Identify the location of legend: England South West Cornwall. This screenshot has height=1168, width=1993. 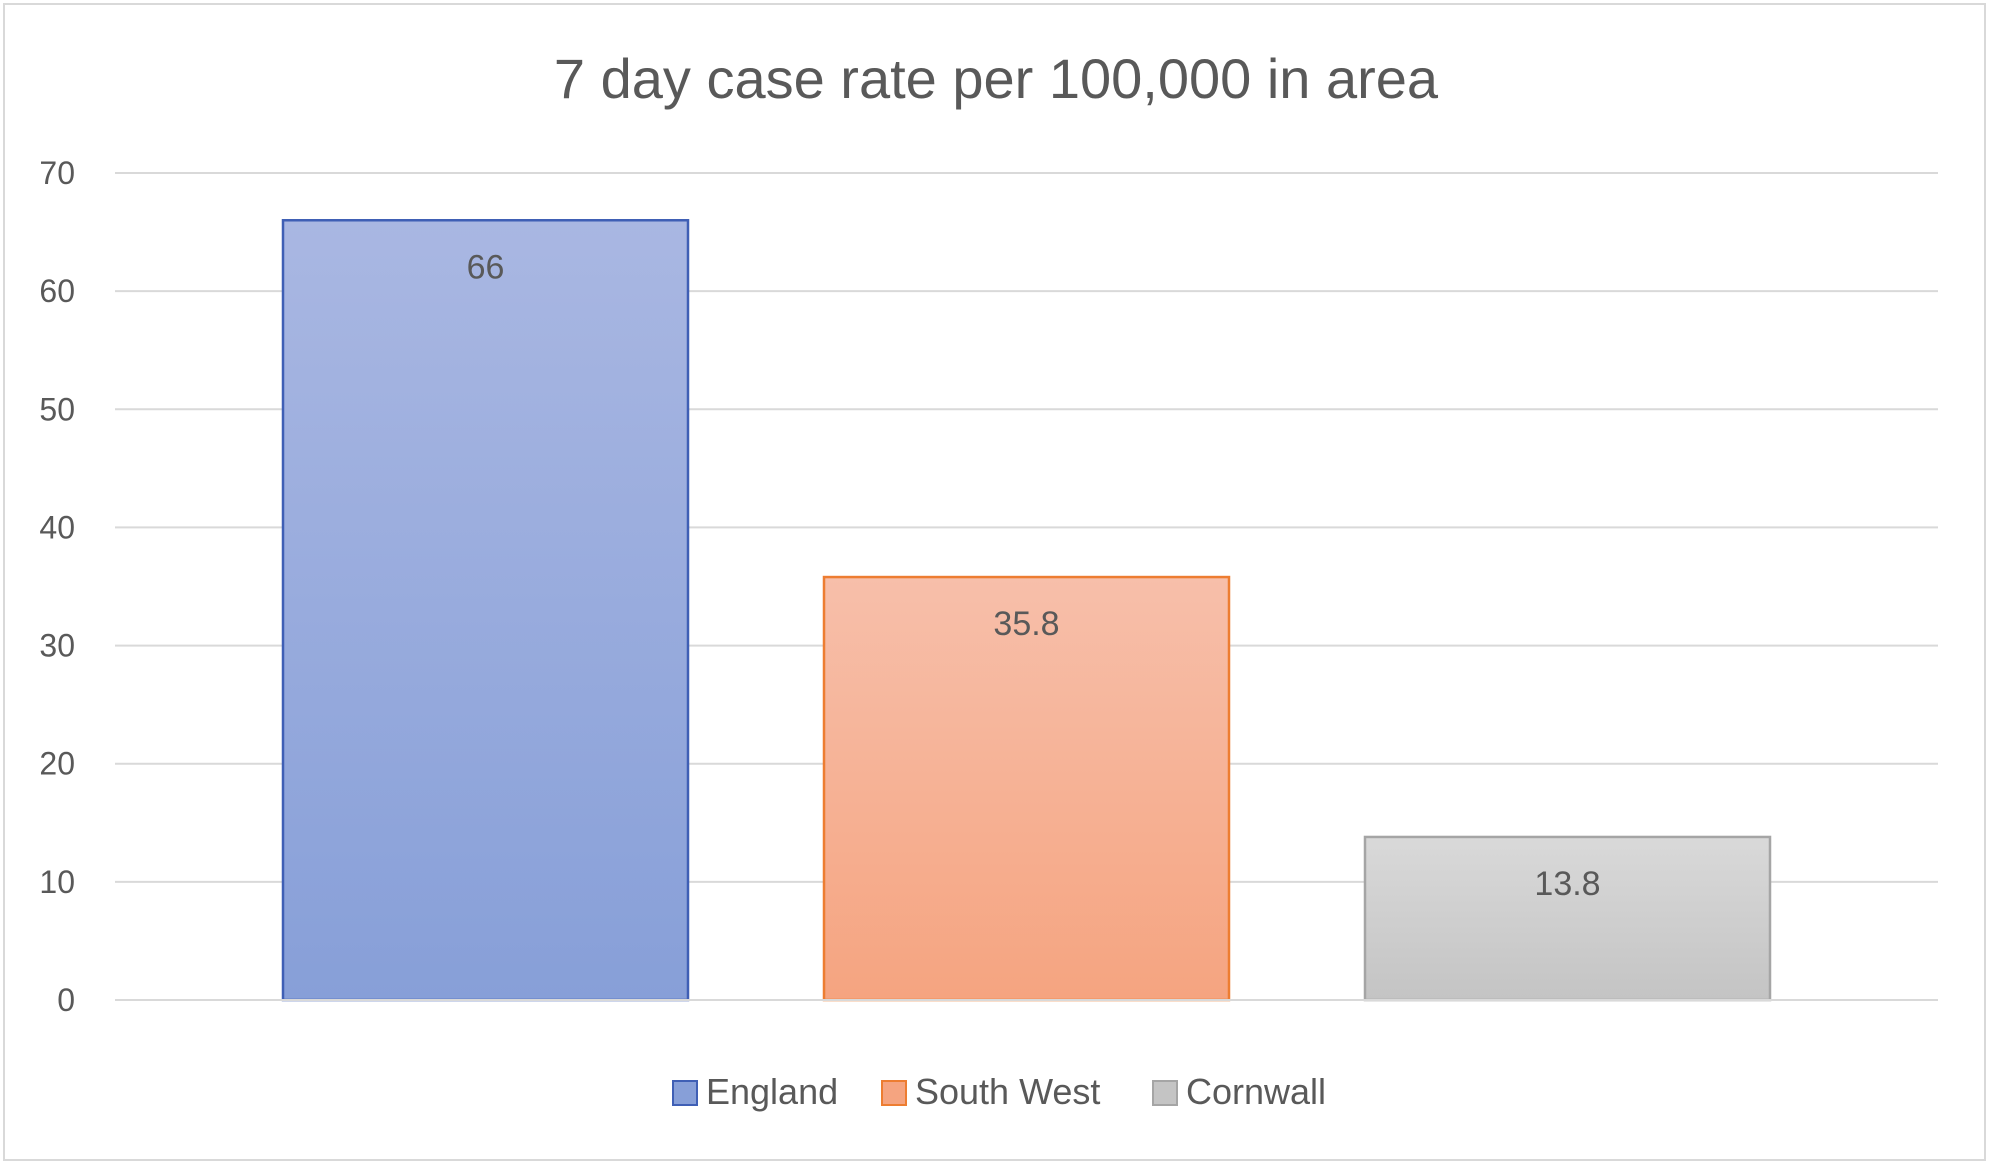
(999, 1091).